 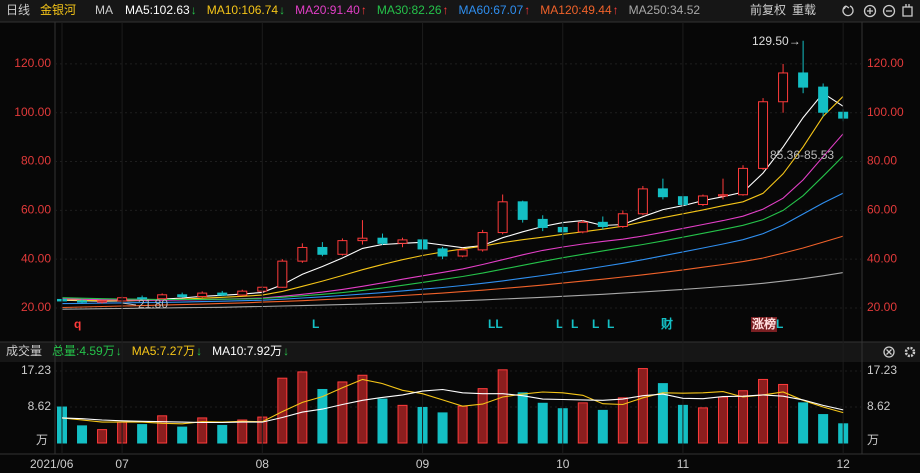 I want to click on event-label: 涨榜, so click(x=764, y=323).